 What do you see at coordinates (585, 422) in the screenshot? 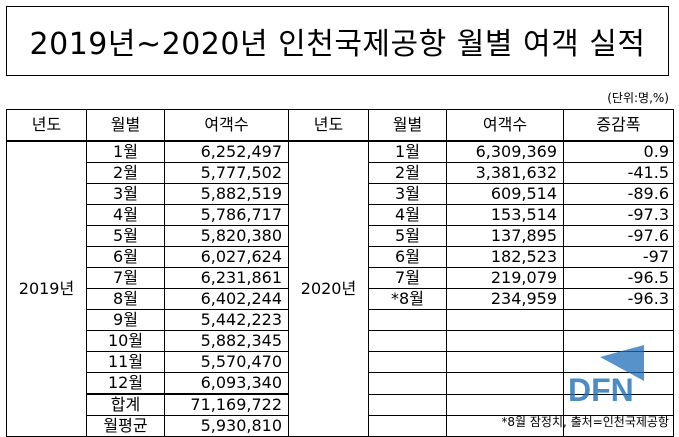
I see `footnote: *8월 잠정치, 출처=인천국제공항` at bounding box center [585, 422].